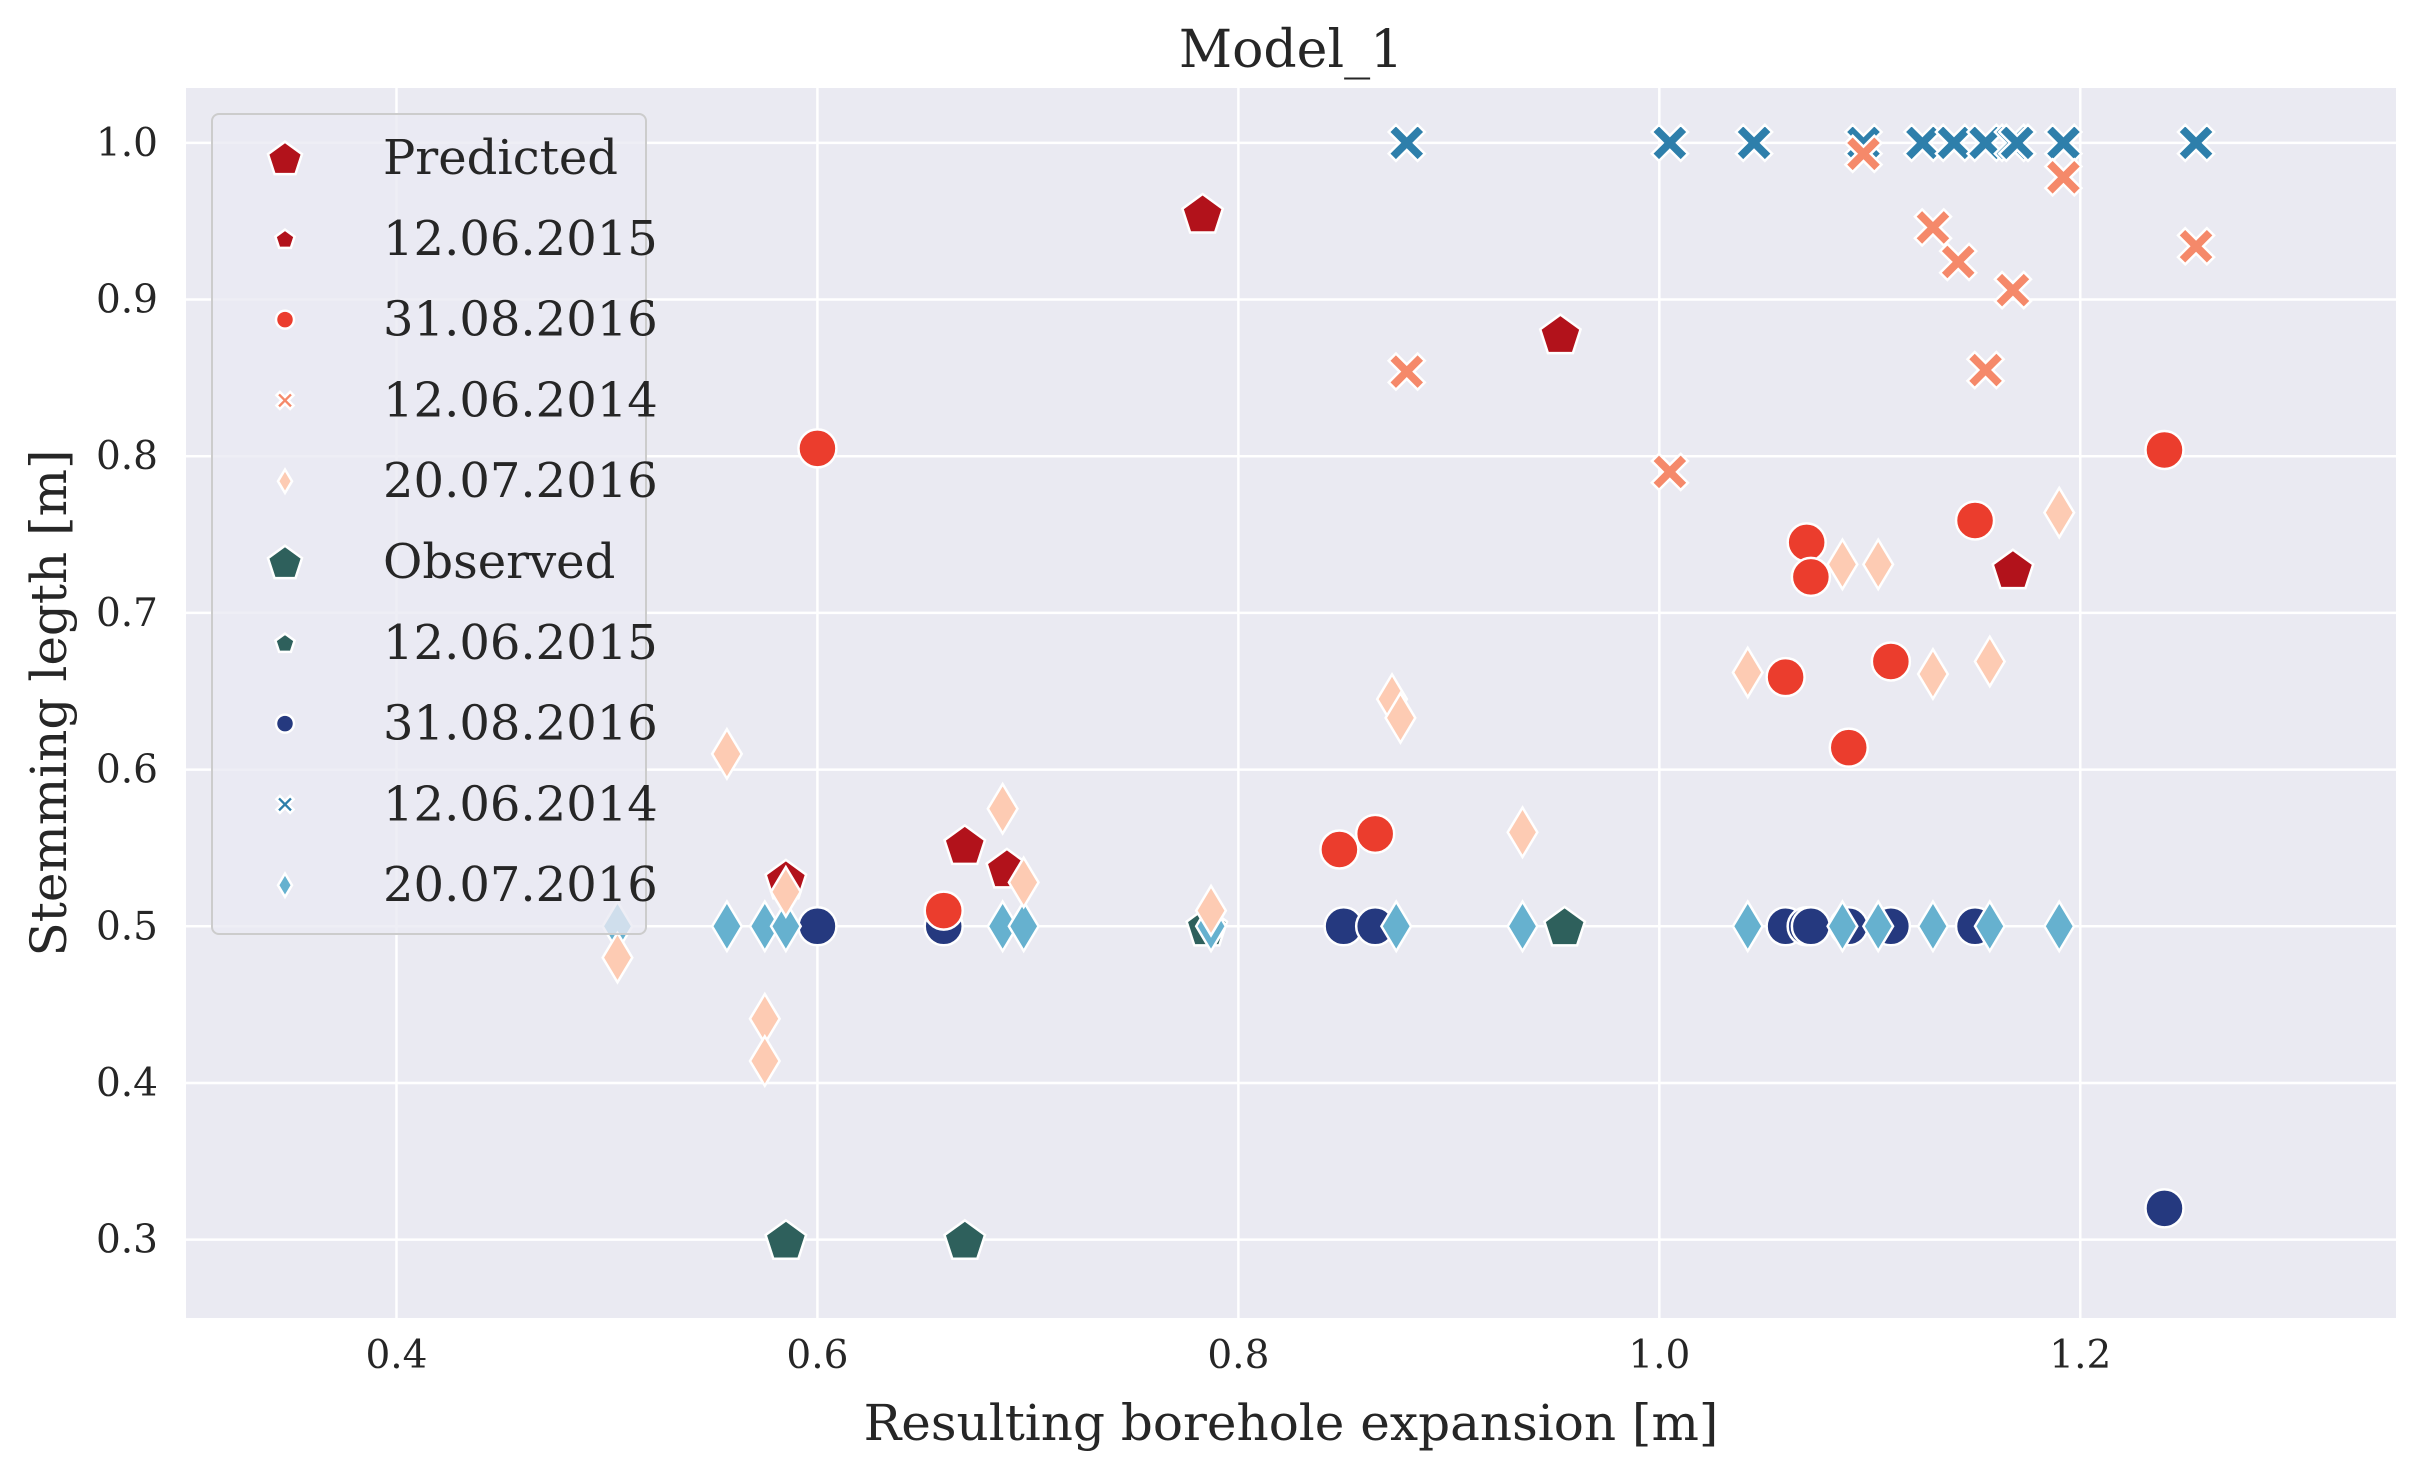  I want to click on y-tick-label: 0.5, so click(127, 926).